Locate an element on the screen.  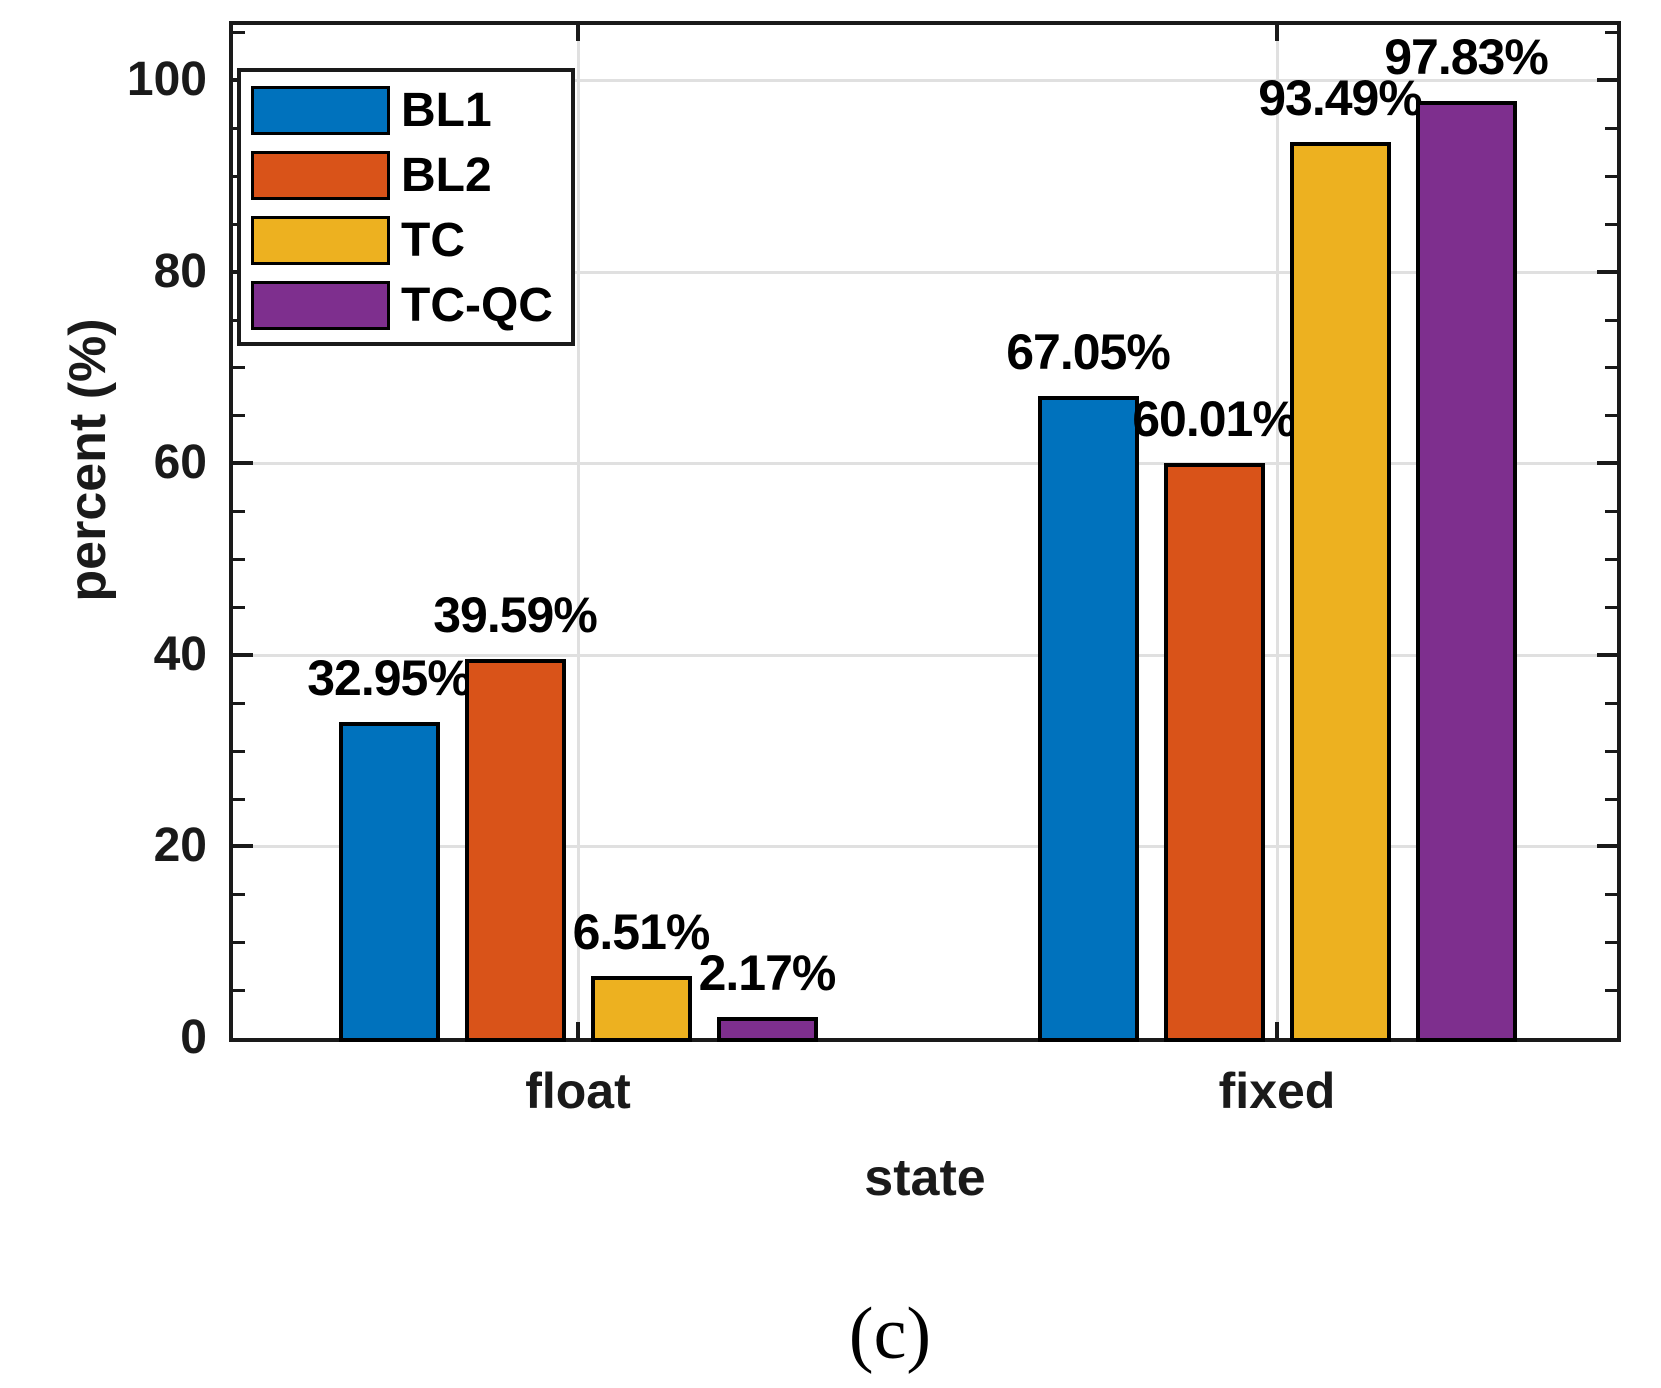
bar-bl1-fixed is located at coordinates (1088, 718).